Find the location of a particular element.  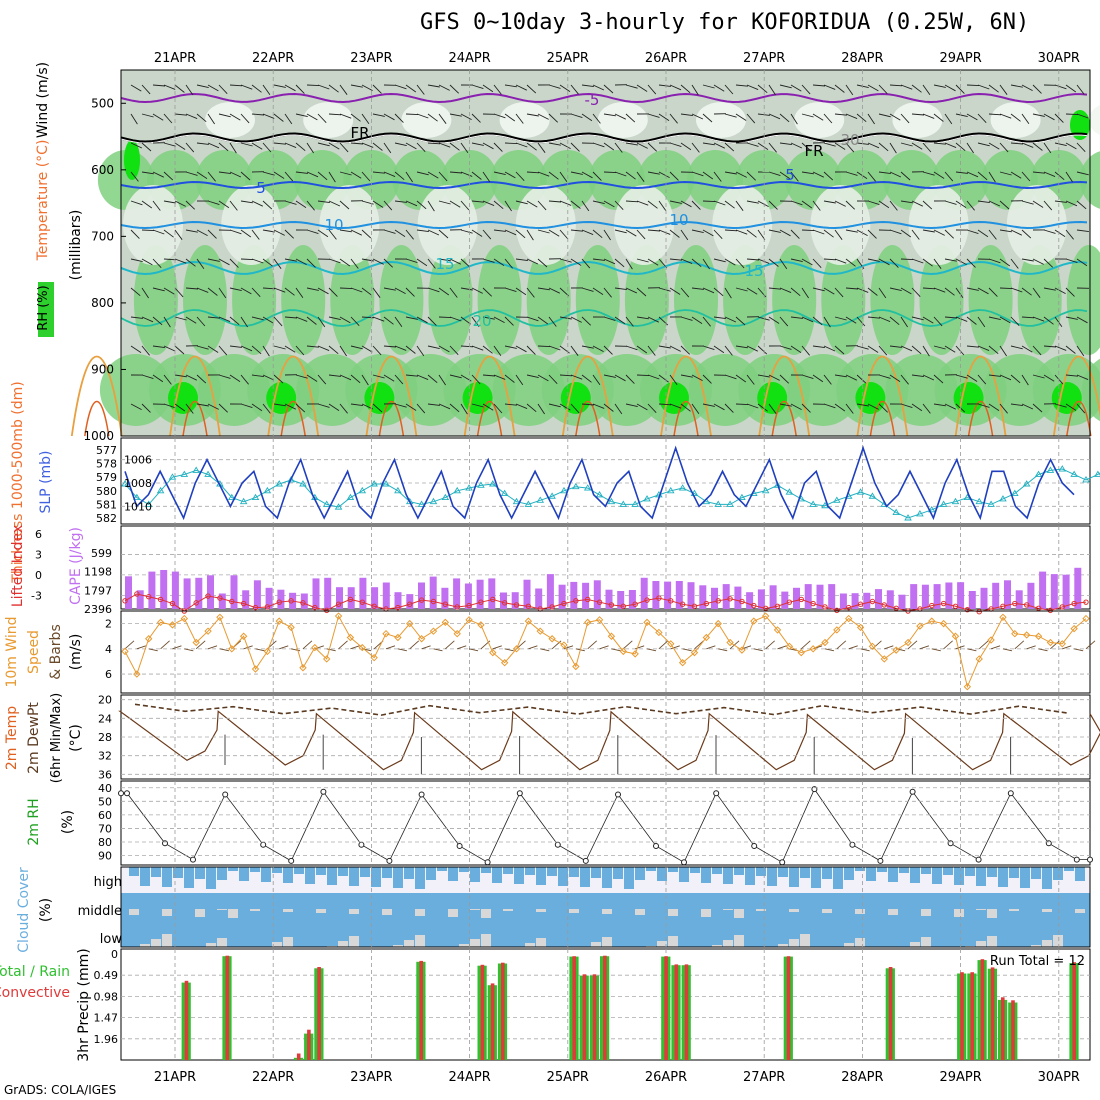

precip-tick-label: 1.96 is located at coordinates (106, 1039).